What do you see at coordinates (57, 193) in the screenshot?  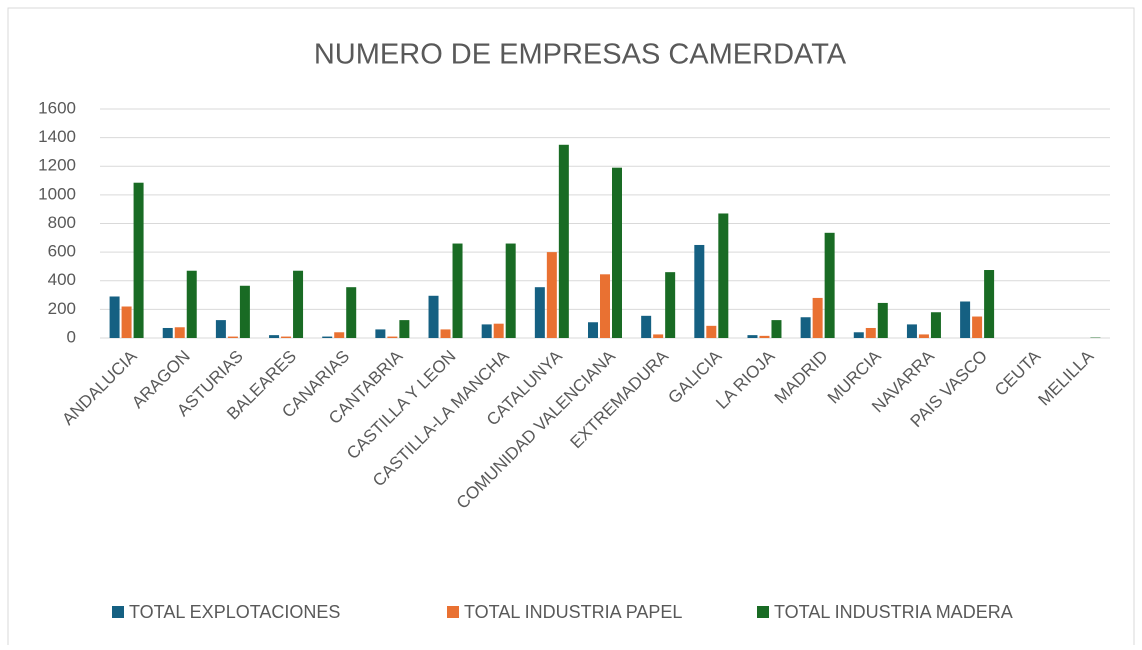 I see `y-tick-label: 1000` at bounding box center [57, 193].